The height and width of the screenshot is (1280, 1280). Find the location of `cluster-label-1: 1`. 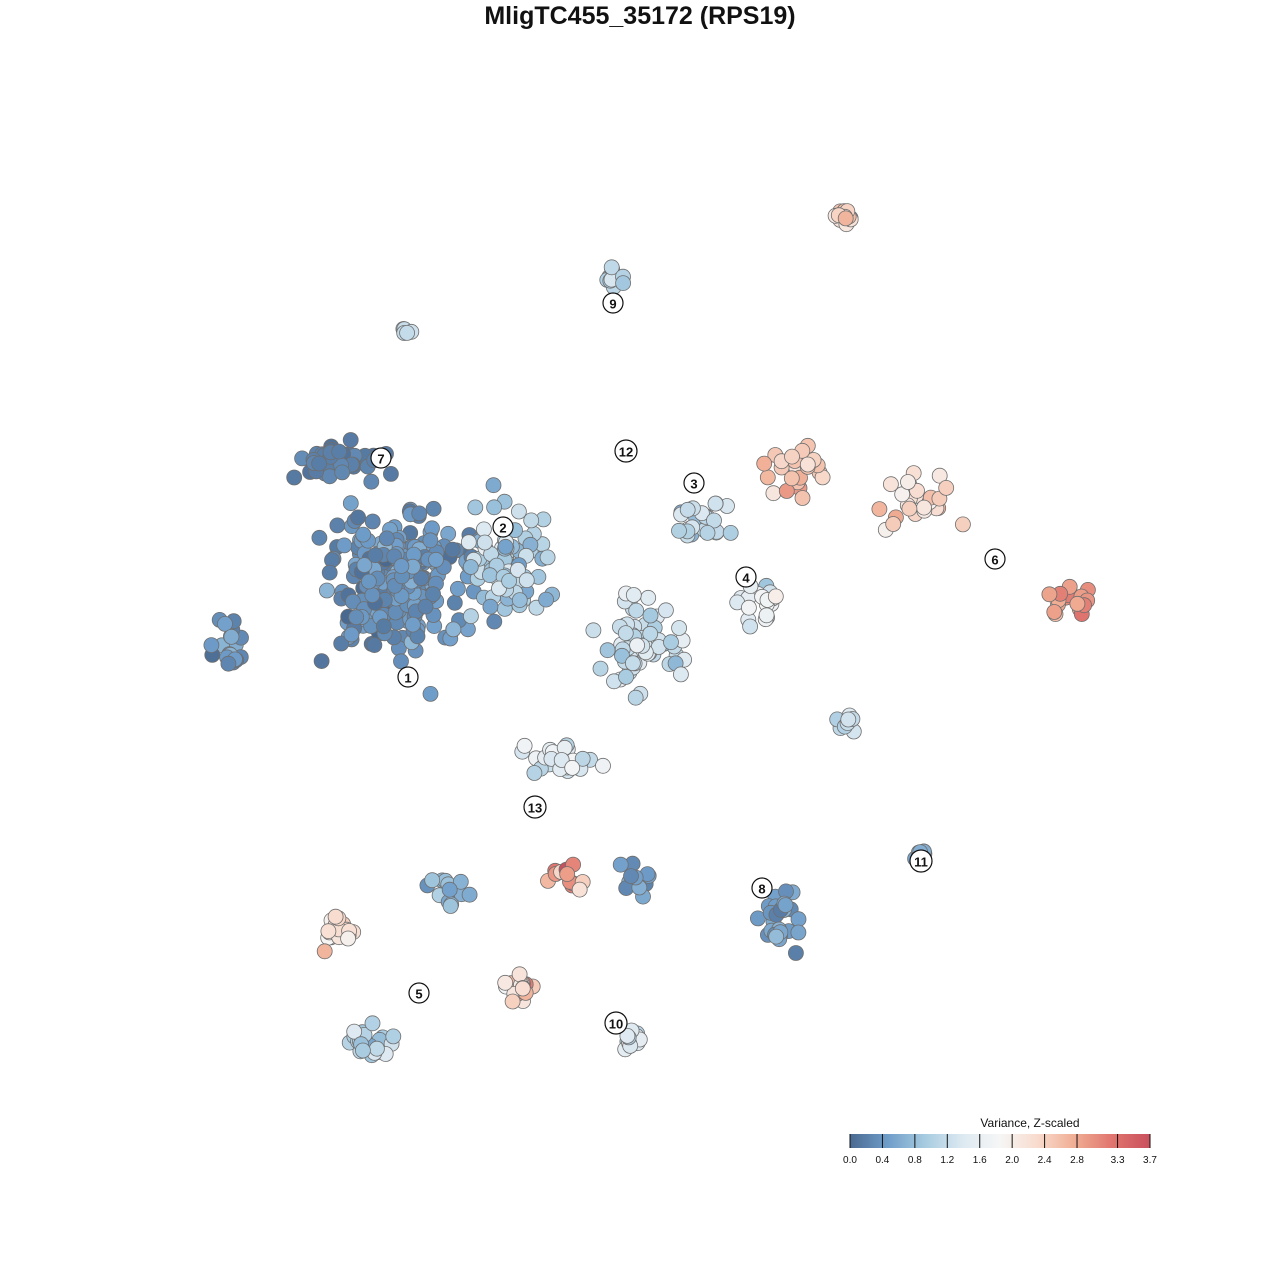

cluster-label-1: 1 is located at coordinates (408, 677).